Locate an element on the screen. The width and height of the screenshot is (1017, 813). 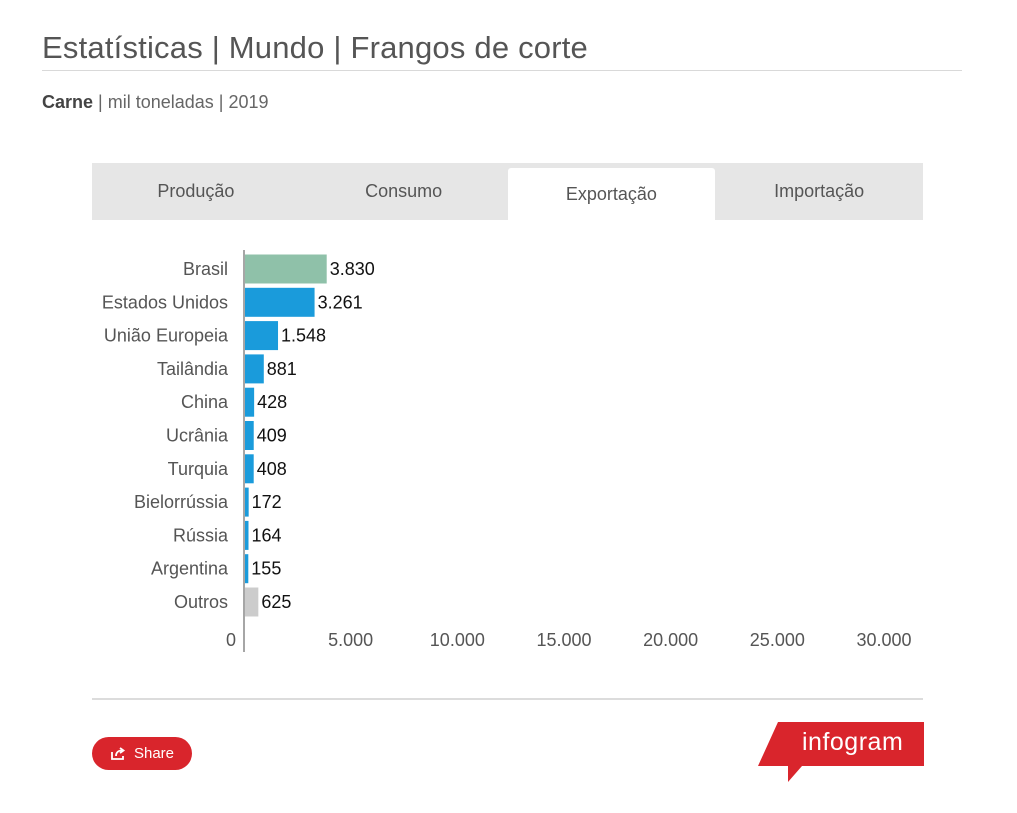
x-tick-label: 25.000 is located at coordinates (777, 640).